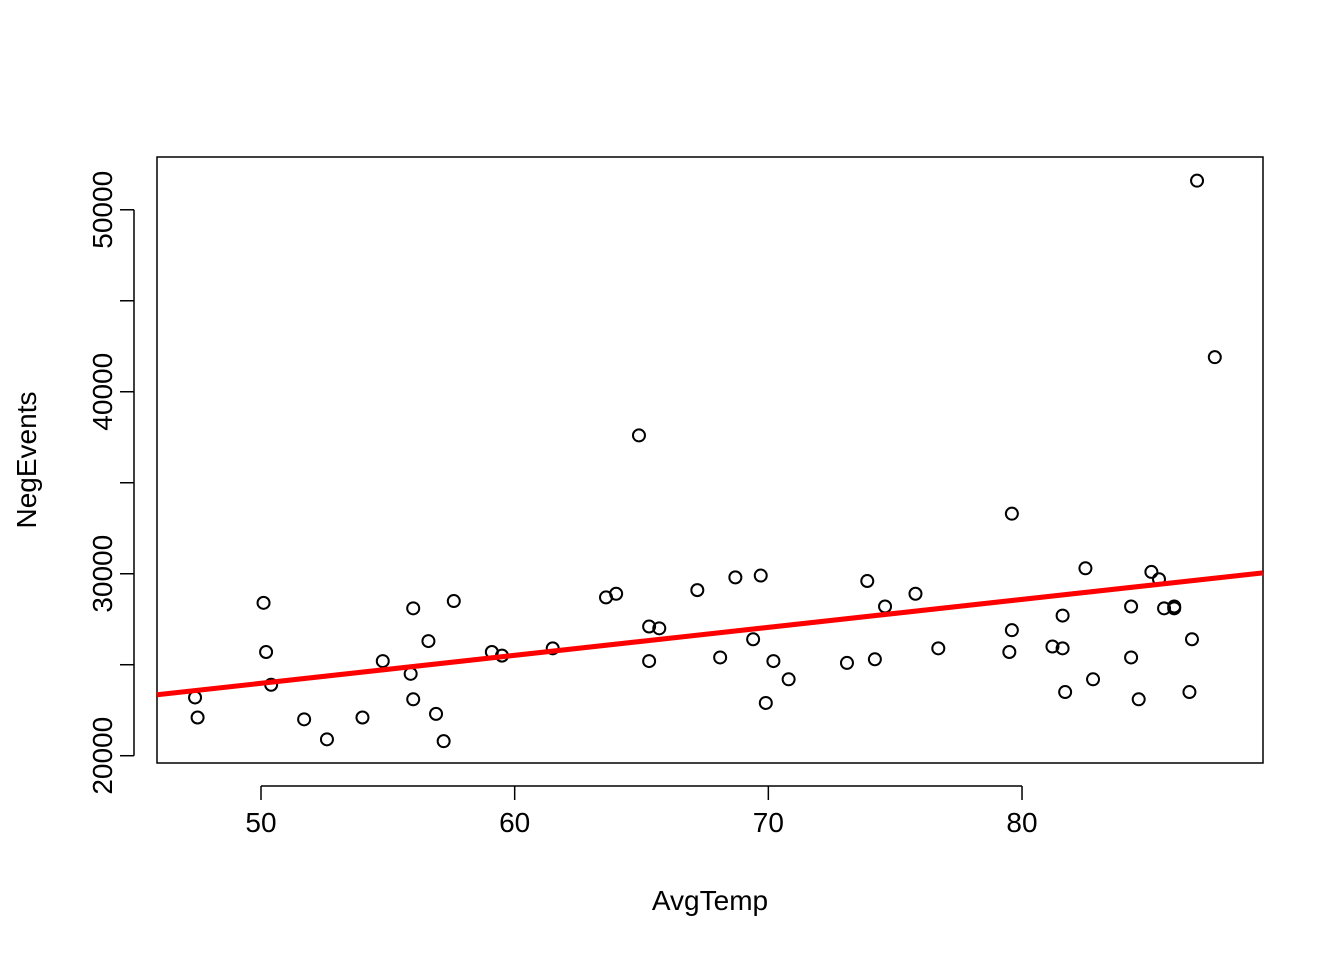  Describe the element at coordinates (102, 756) in the screenshot. I see `y-tick-label: 20000` at that location.